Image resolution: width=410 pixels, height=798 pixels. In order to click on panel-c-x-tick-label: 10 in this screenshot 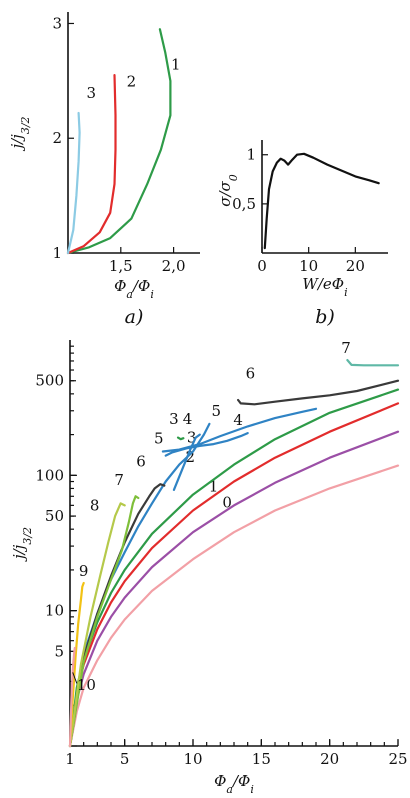, I will do `click(192, 759)`.